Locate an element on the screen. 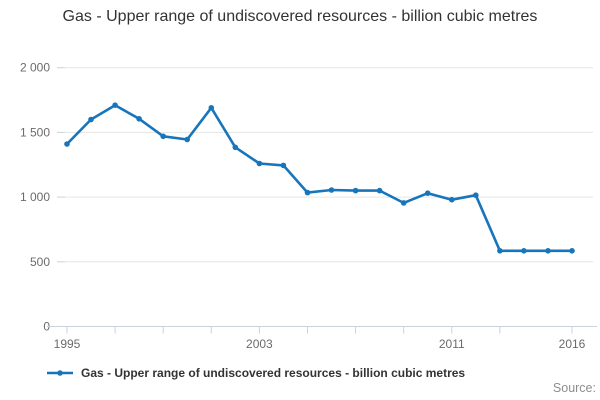 The height and width of the screenshot is (400, 600). y-axis-tick-label: 2 000 is located at coordinates (35, 68).